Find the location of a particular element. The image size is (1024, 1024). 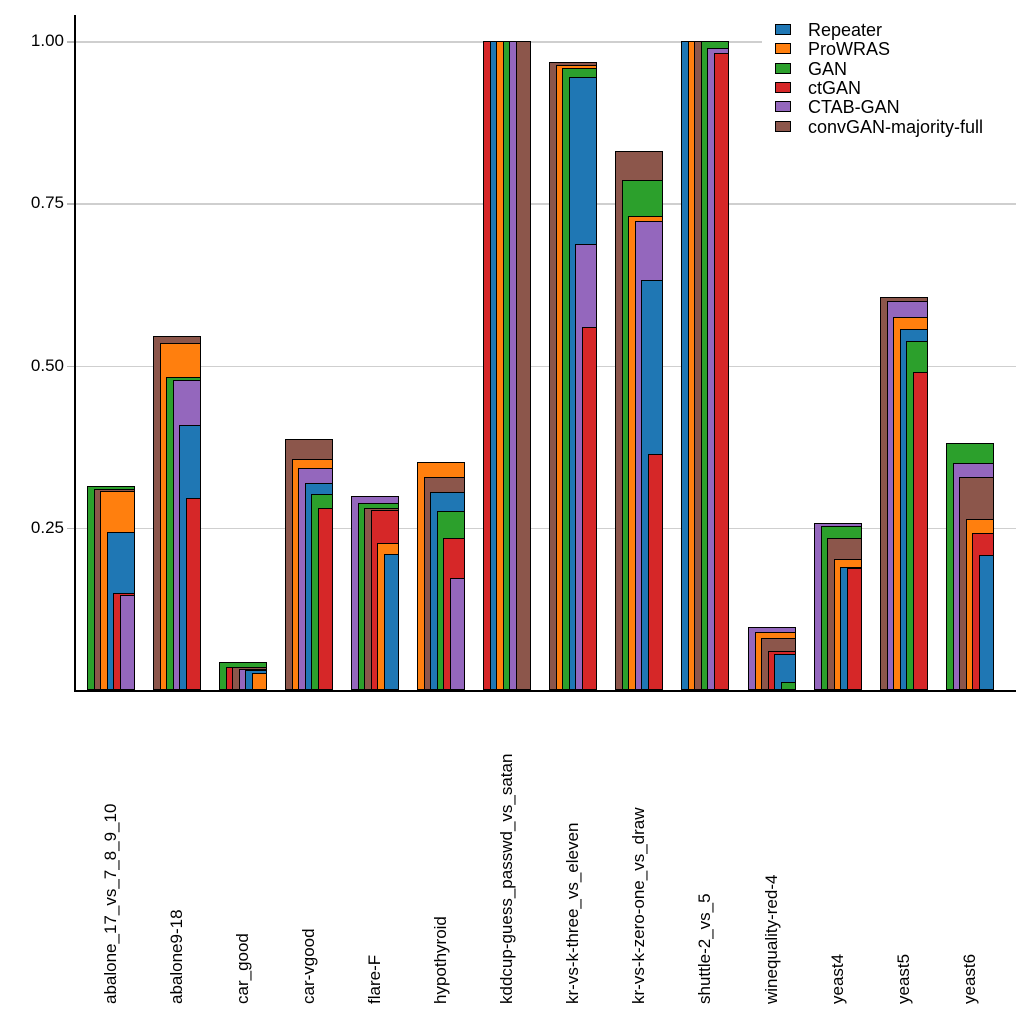

x-tick-label-text: kr-vs-k-zero-one_vs_draw is located at coordinates (639, 906).